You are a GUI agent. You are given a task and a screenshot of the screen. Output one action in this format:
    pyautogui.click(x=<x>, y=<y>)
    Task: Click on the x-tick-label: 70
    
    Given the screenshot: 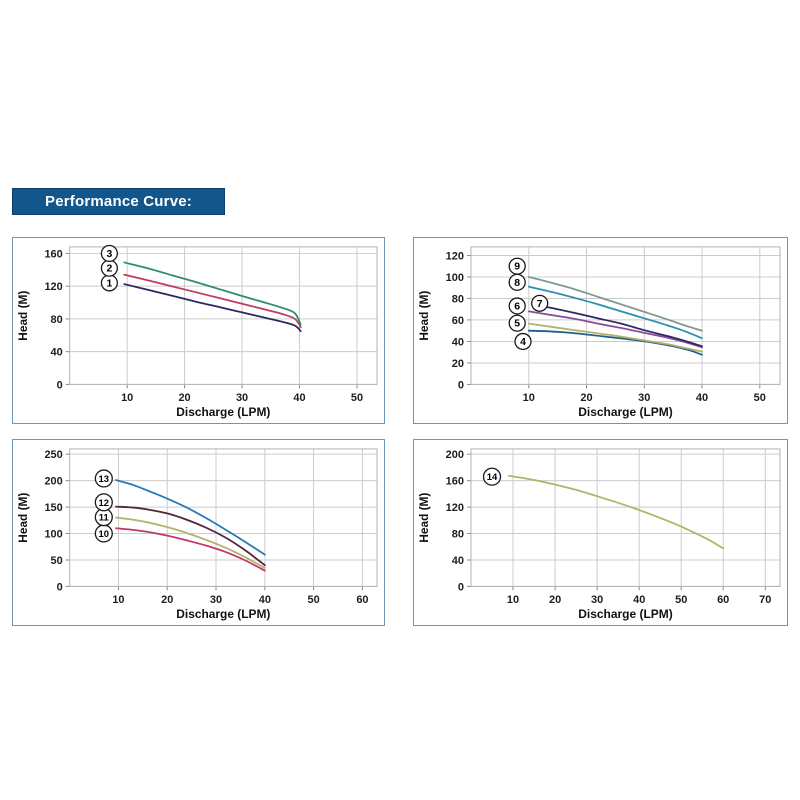 What is the action you would take?
    pyautogui.click(x=765, y=600)
    